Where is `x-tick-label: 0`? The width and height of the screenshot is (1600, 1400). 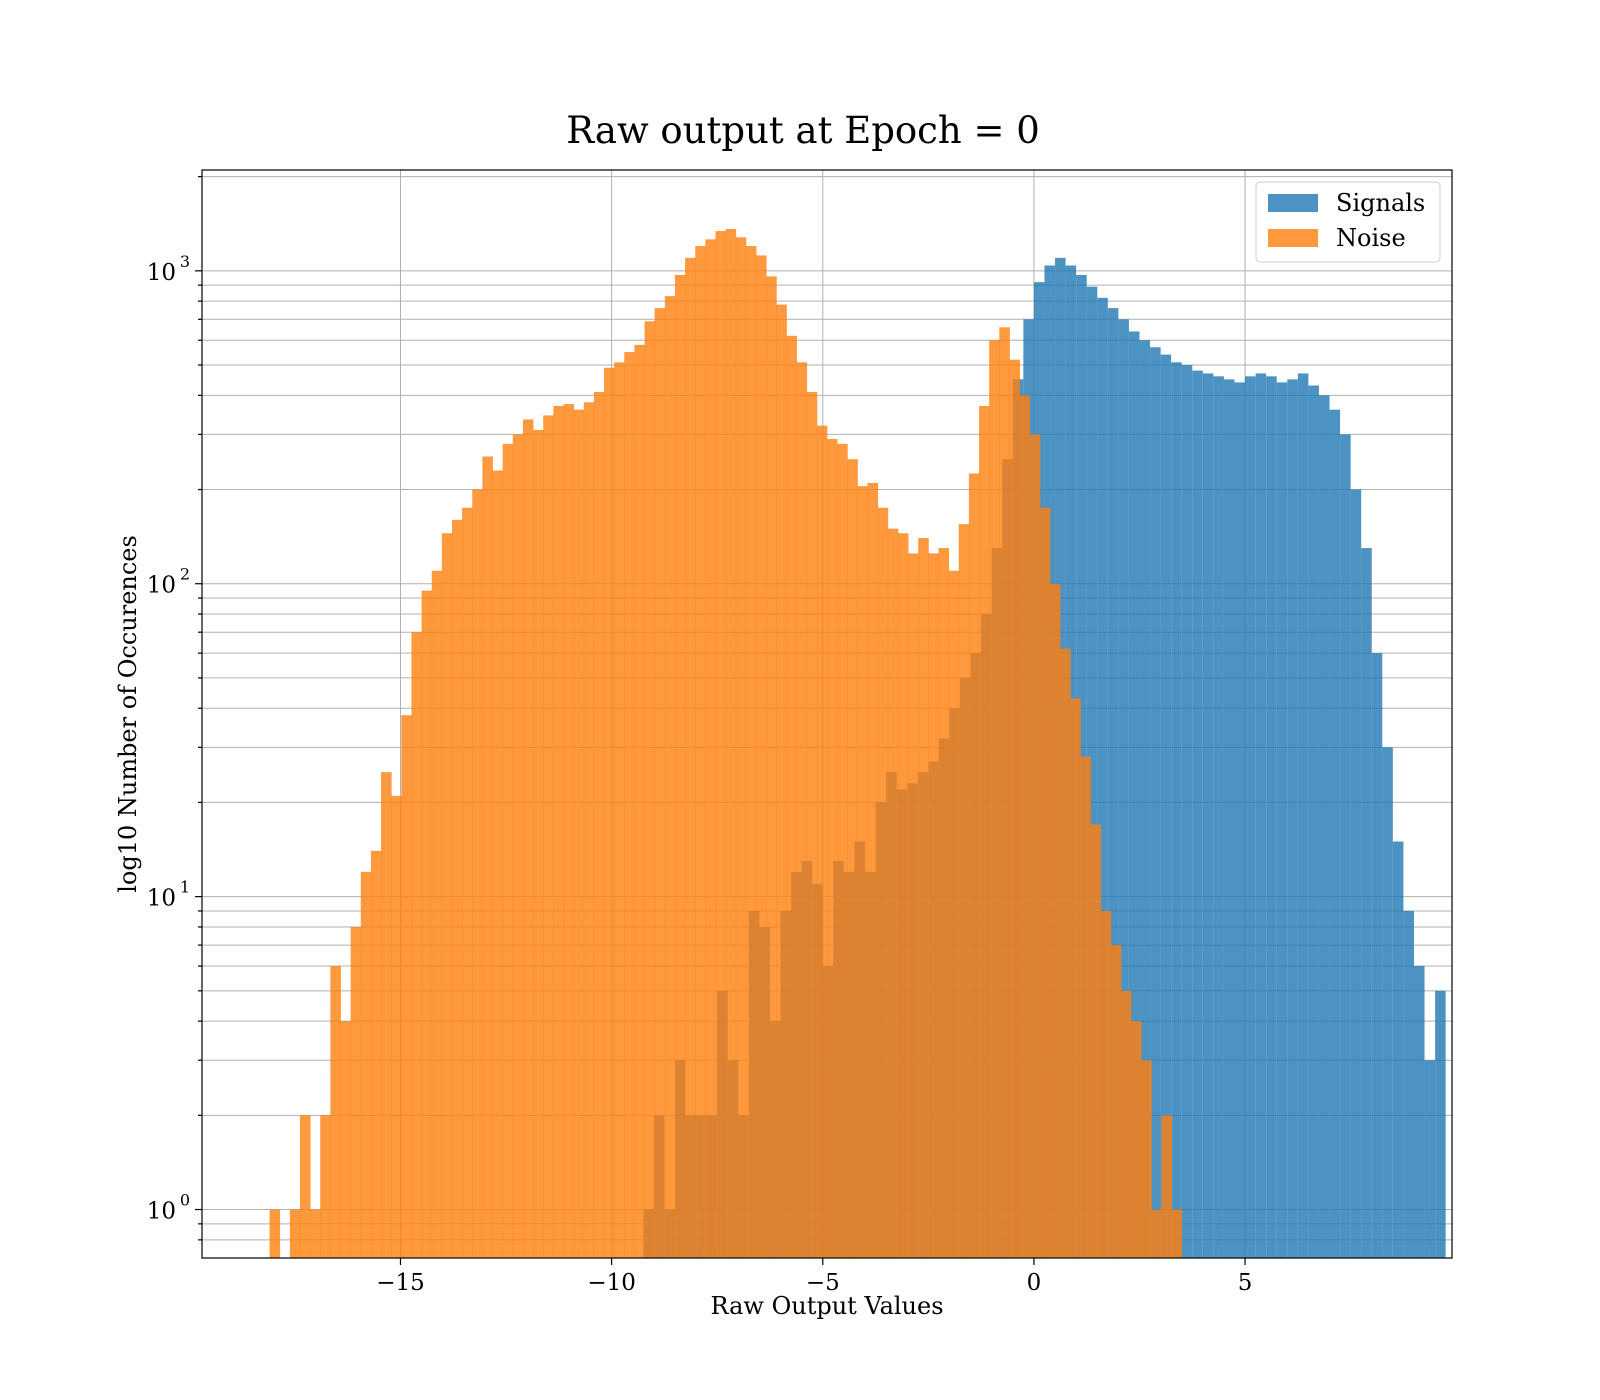 x-tick-label: 0 is located at coordinates (1034, 1283).